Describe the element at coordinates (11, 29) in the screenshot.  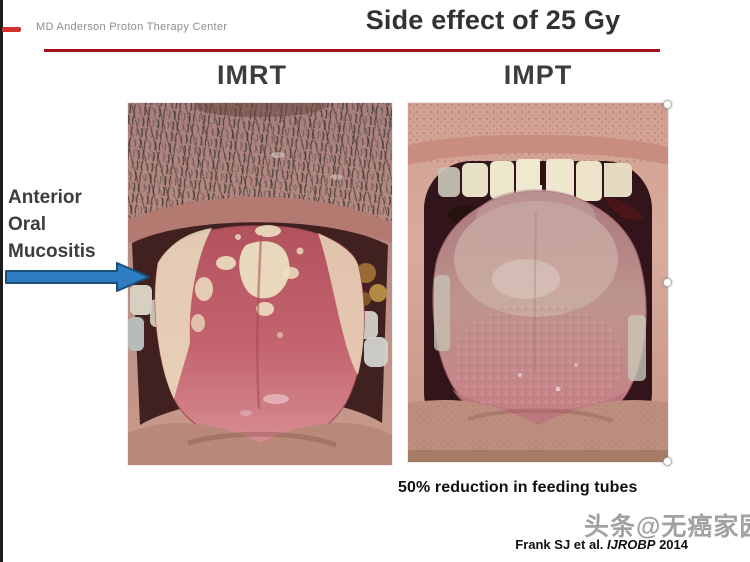
I see `md-anderson-logo-mark` at that location.